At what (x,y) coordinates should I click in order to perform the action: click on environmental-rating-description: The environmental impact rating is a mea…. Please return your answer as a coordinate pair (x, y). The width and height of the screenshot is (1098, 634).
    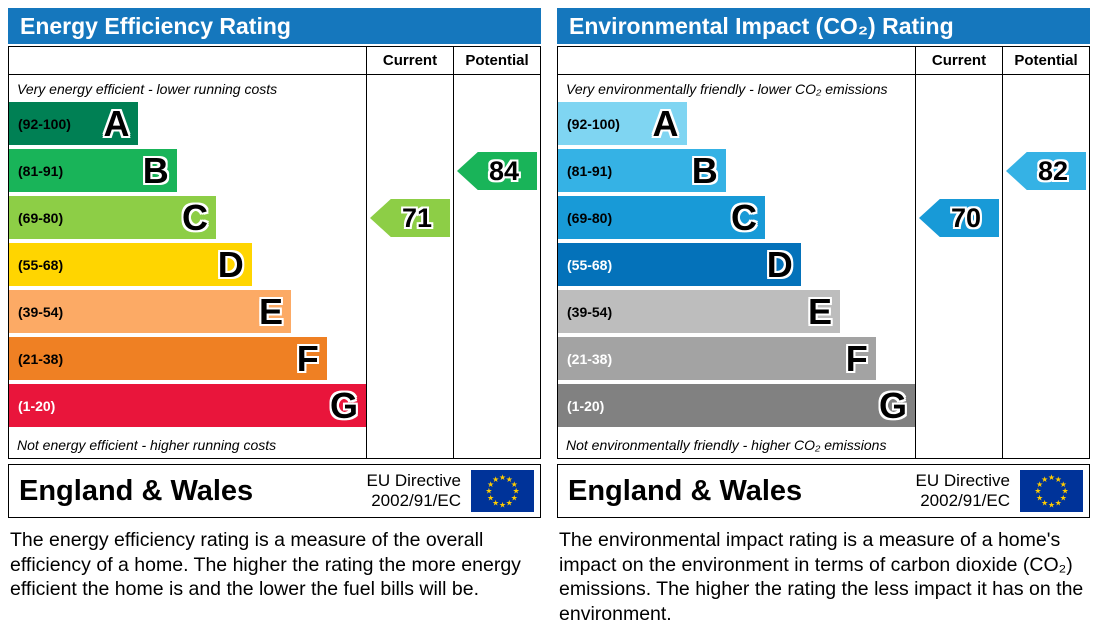
    Looking at the image, I should click on (821, 577).